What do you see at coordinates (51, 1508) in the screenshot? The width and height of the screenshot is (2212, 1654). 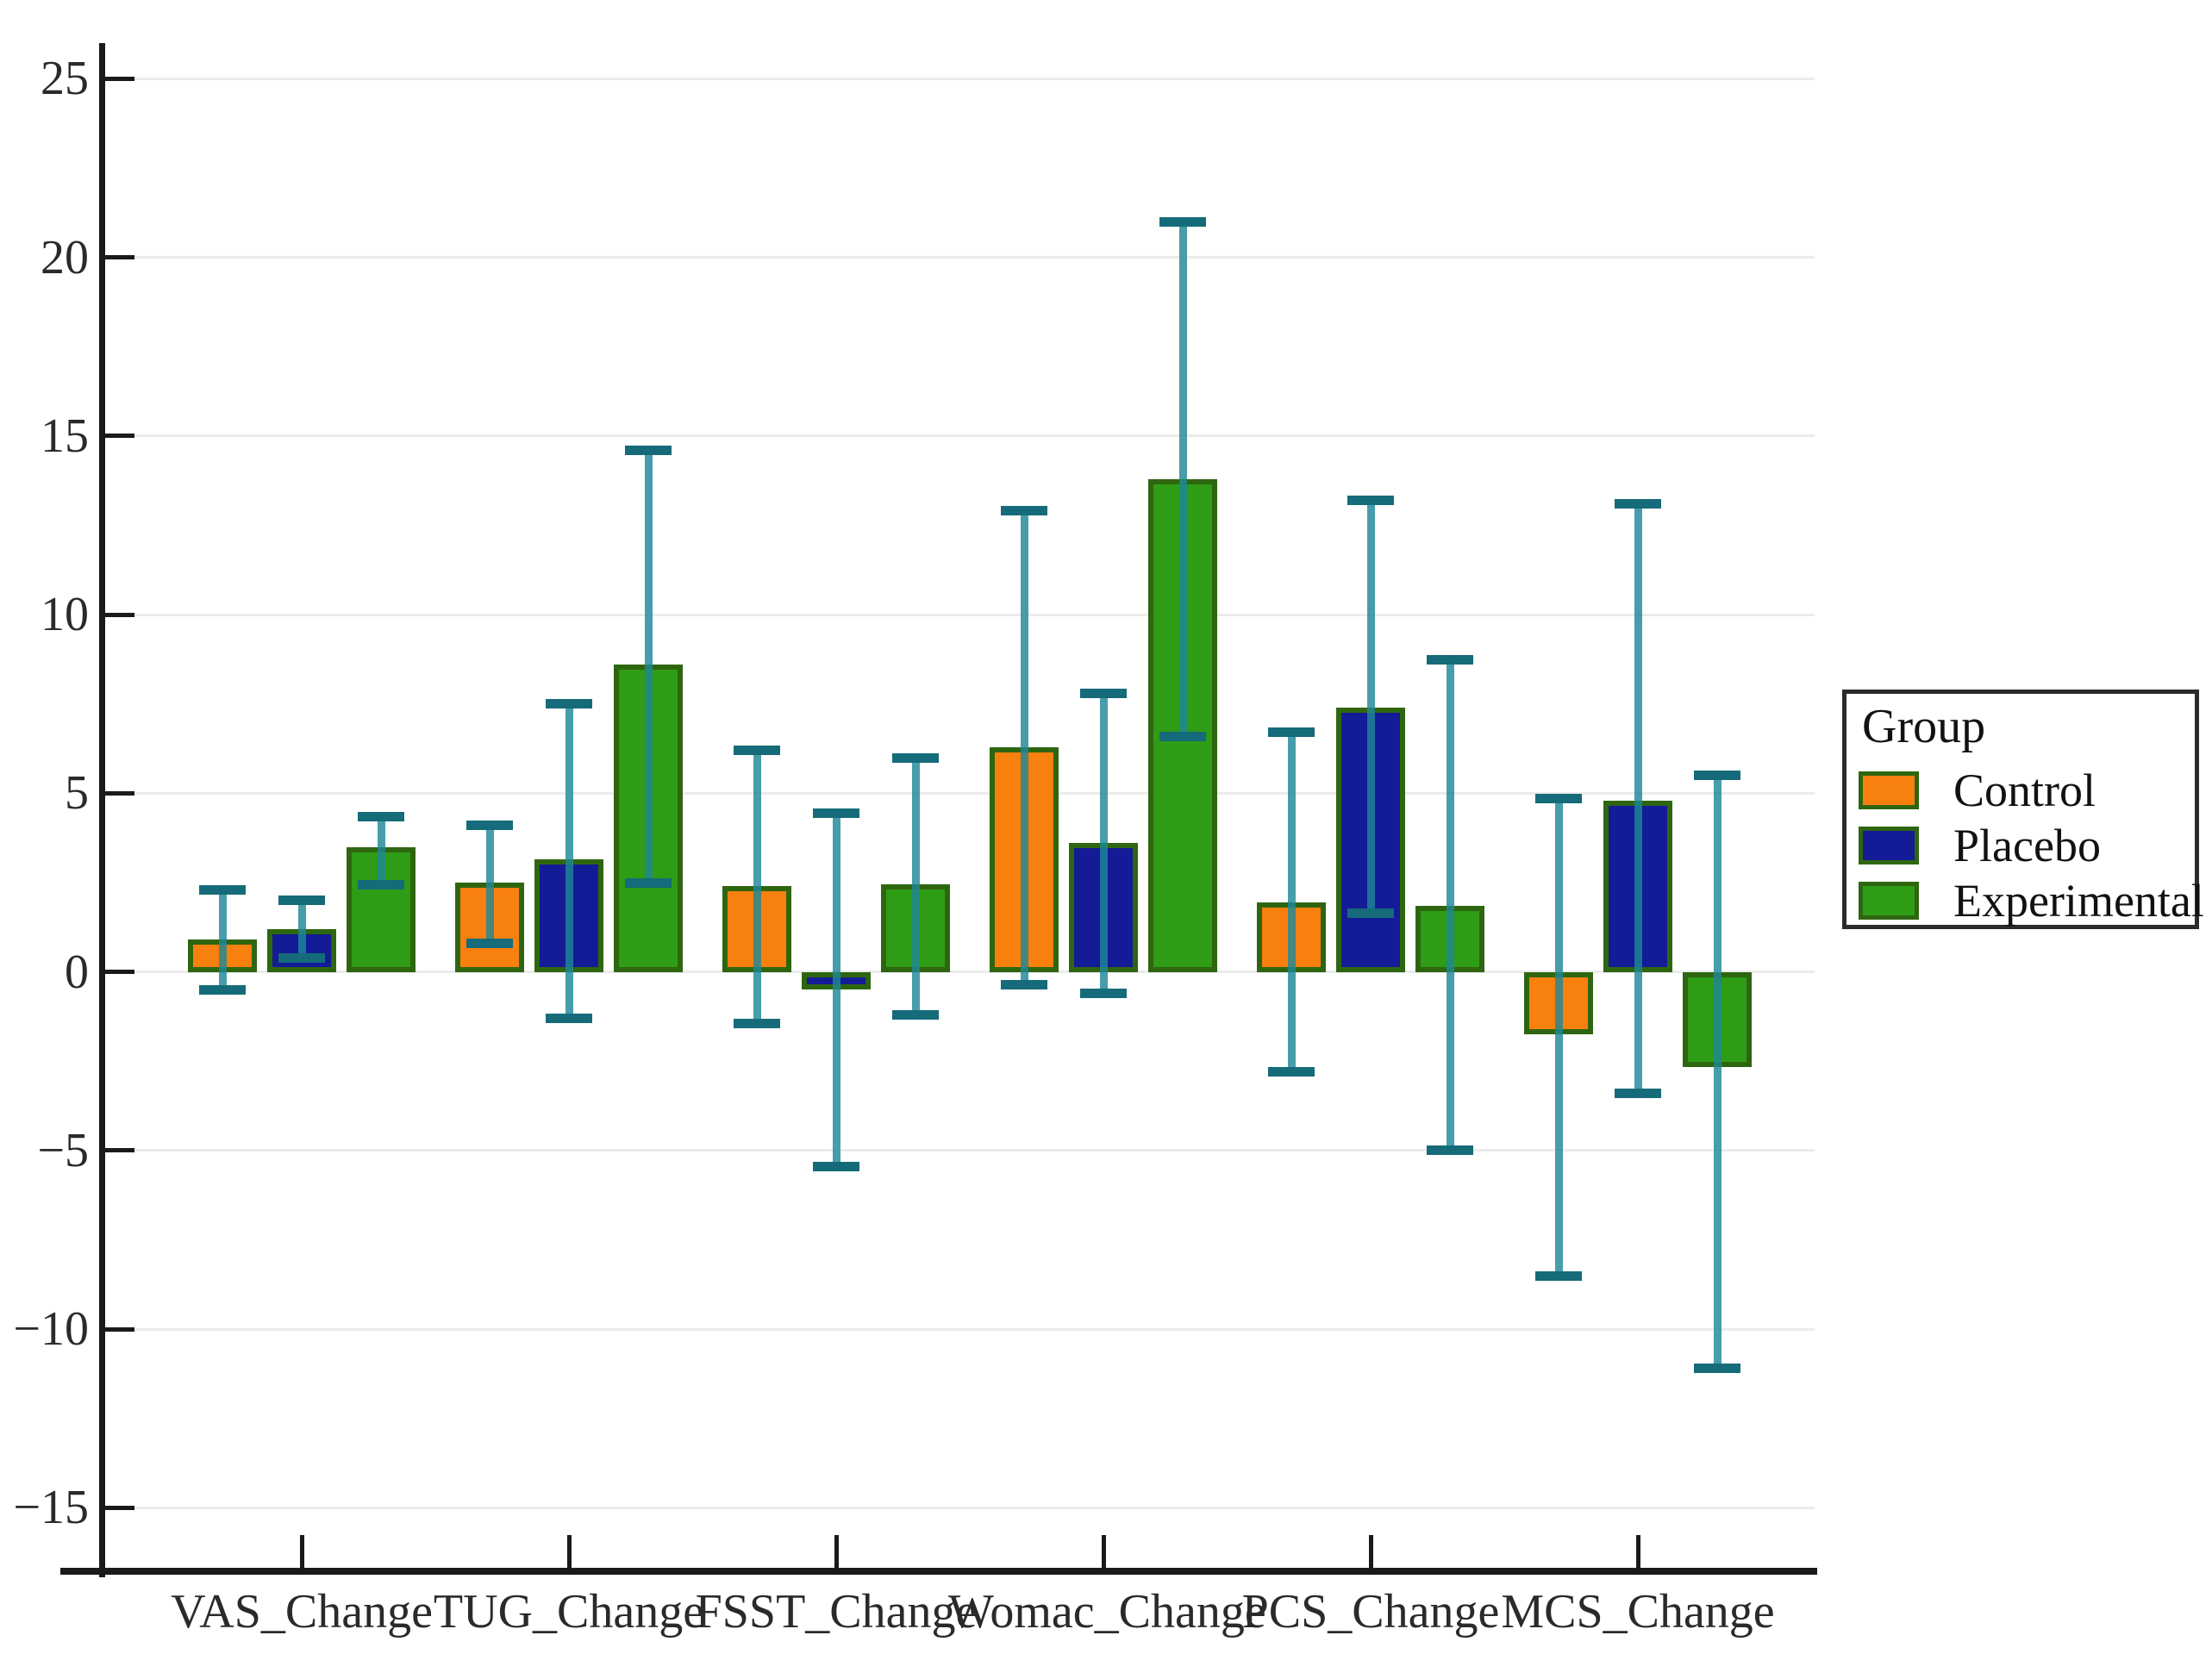 I see `y-tick-label--15: −15` at bounding box center [51, 1508].